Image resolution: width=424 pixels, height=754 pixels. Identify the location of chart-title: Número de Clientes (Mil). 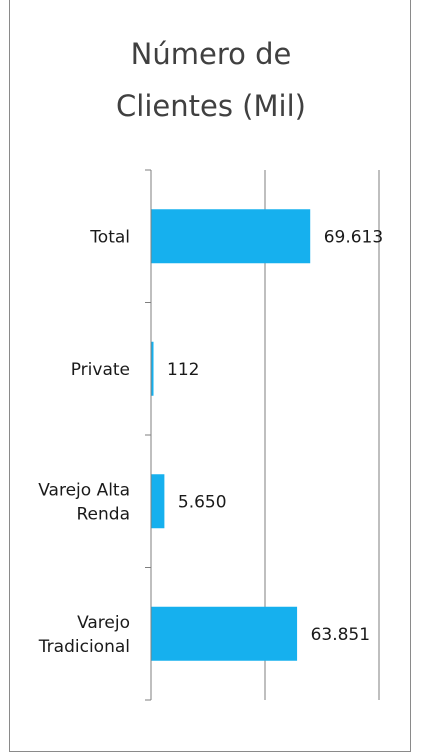
(211, 80).